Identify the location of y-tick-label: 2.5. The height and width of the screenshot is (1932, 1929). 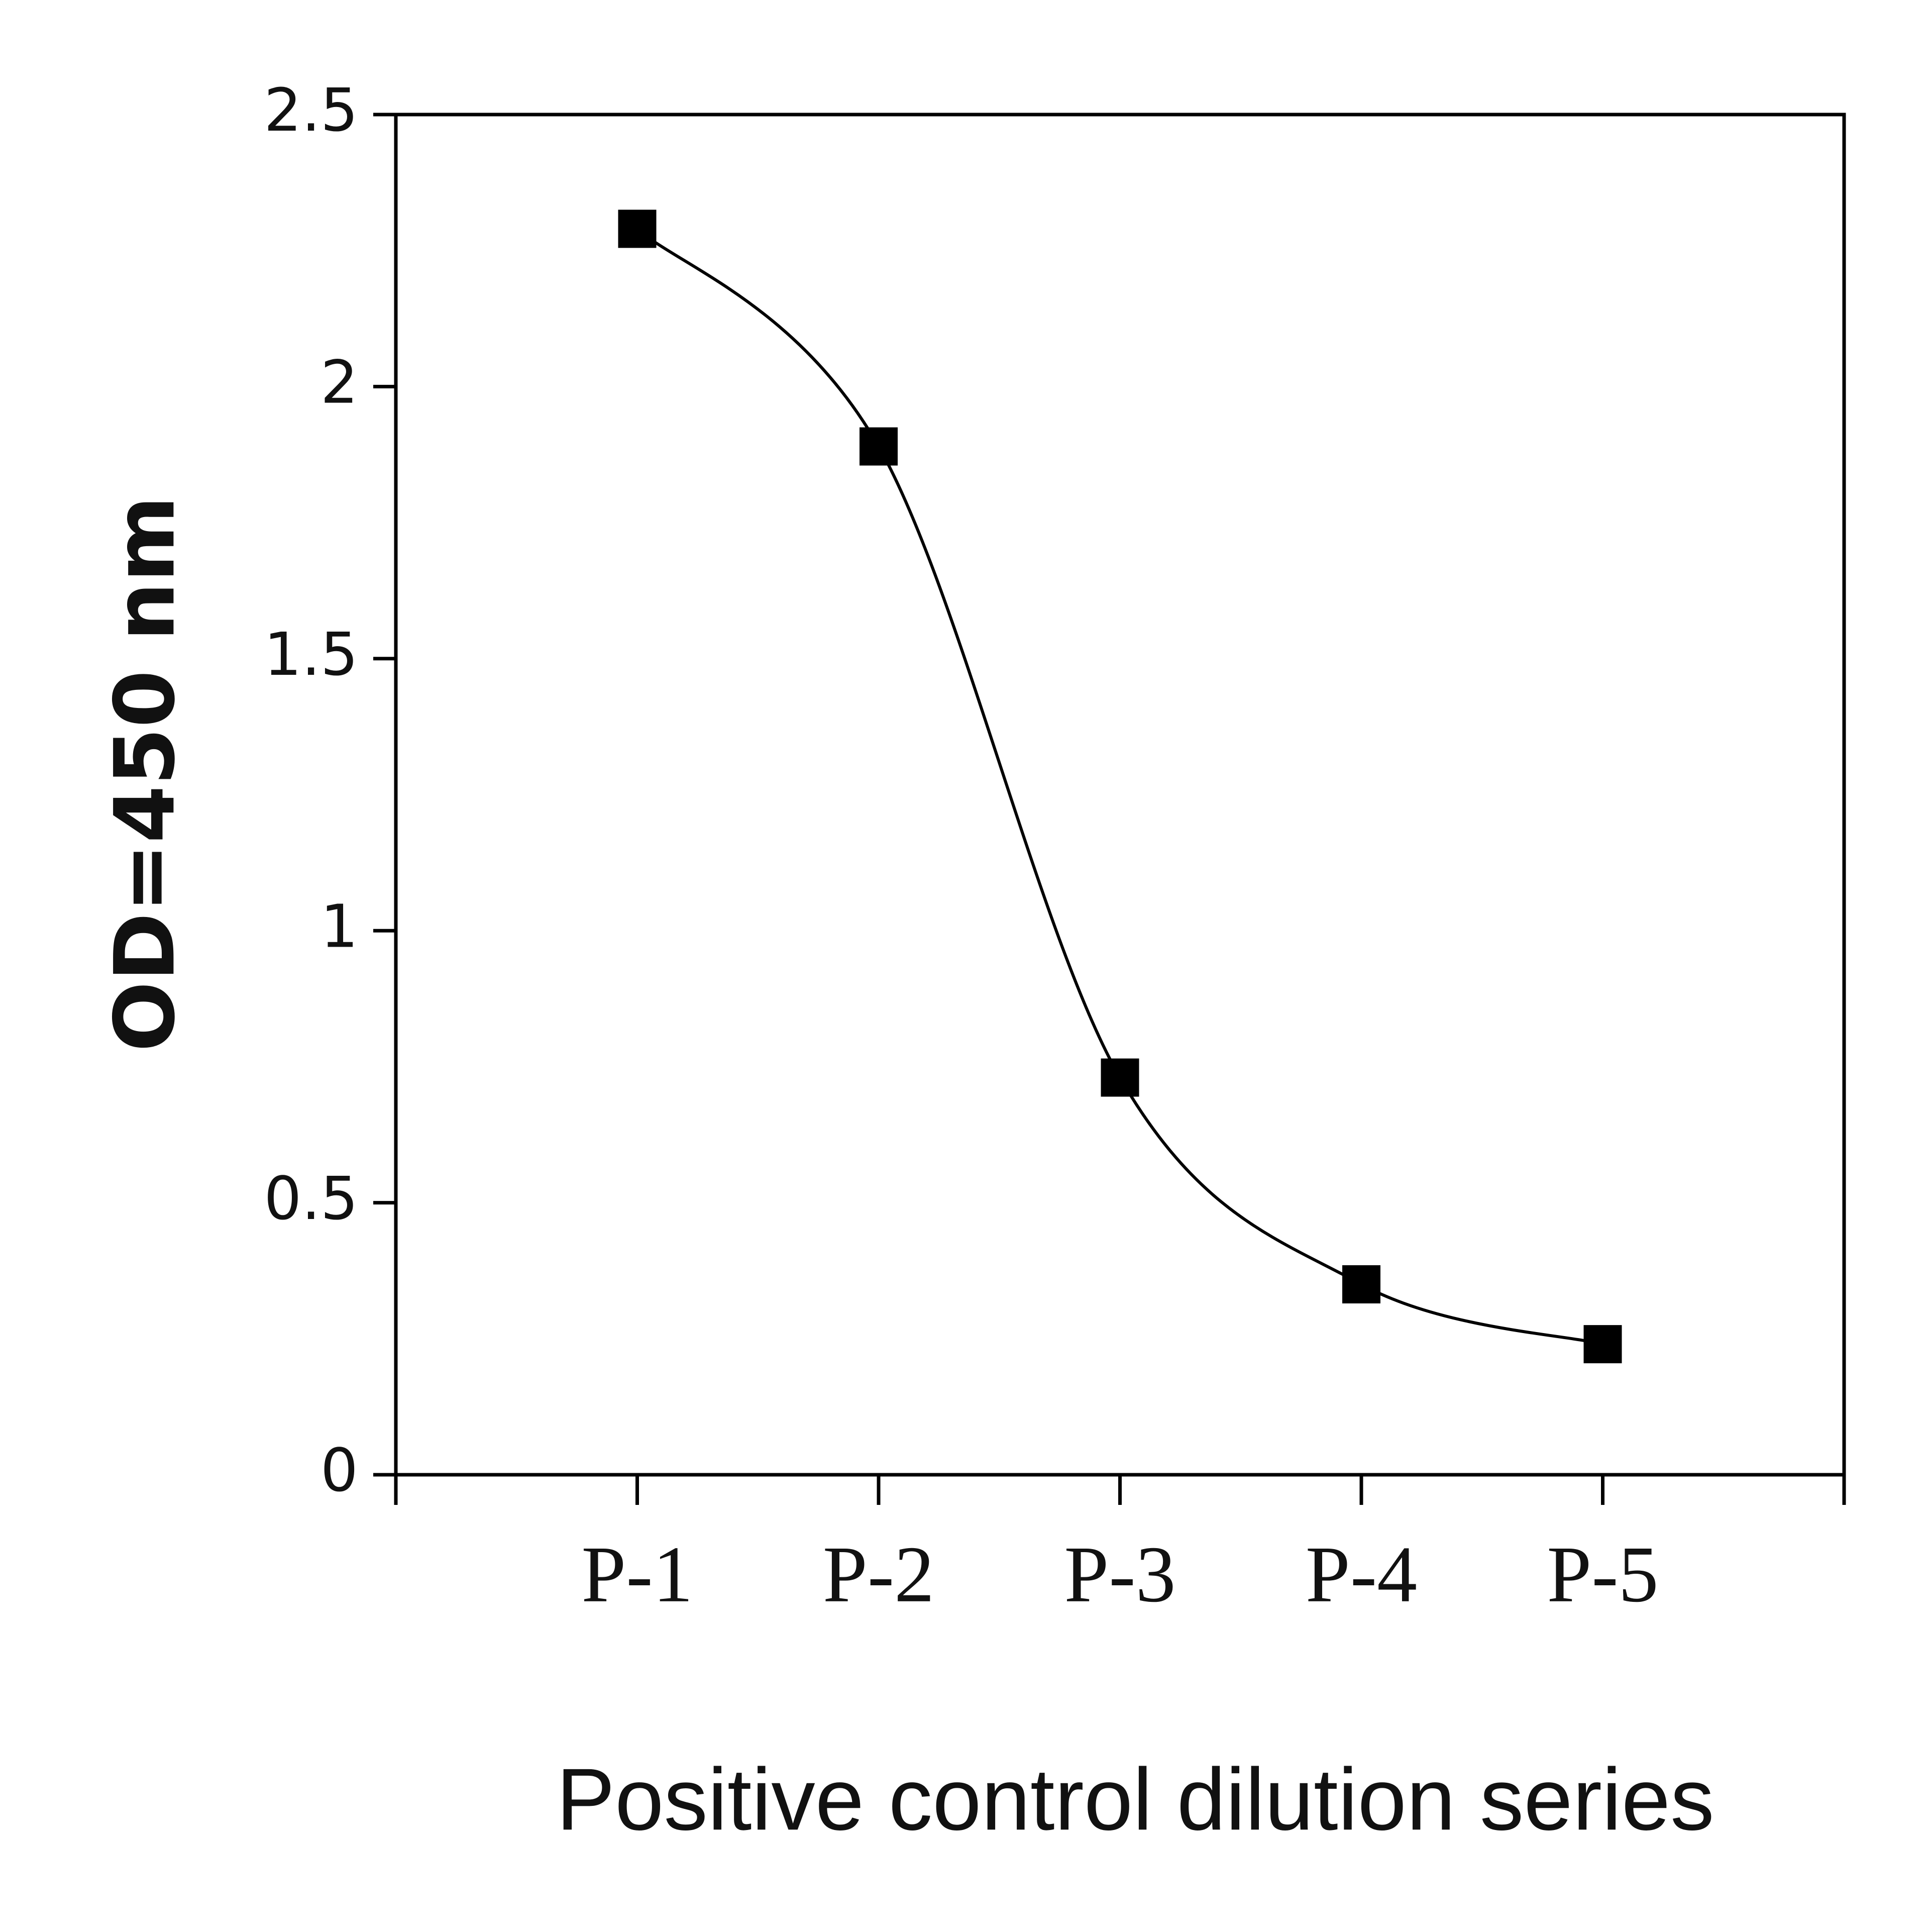
(311, 110).